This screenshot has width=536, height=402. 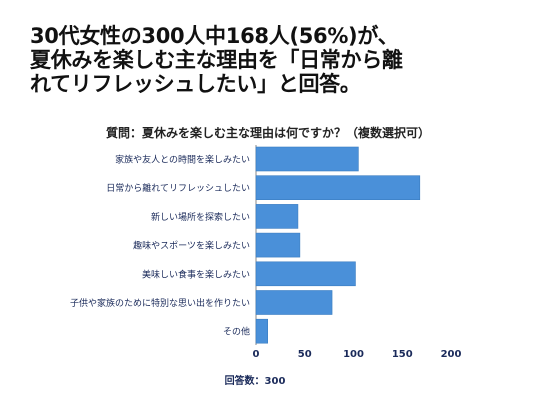 I want to click on chart-title: 質問：夏休みを楽しむ主な理由は何ですか？（複数選択可）, so click(x=267, y=133).